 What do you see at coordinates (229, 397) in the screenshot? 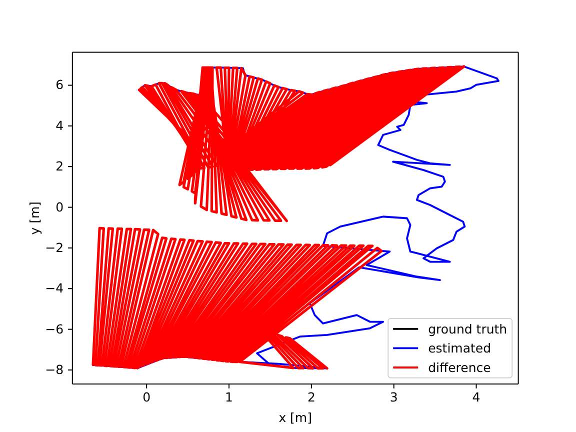
I see `x-tick-label: 1` at bounding box center [229, 397].